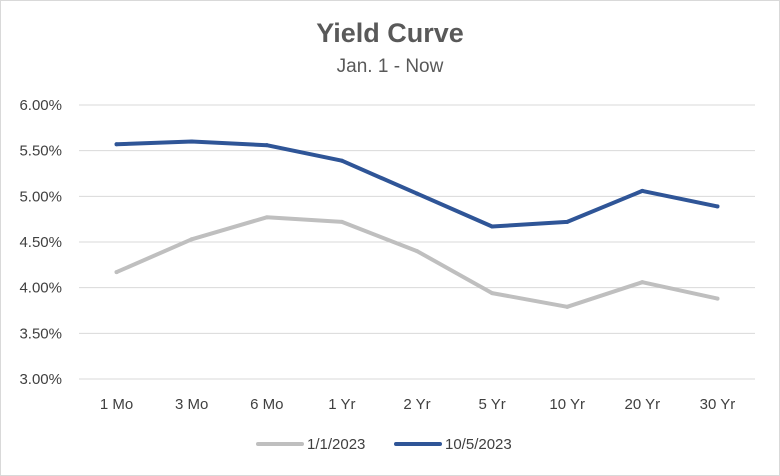 The width and height of the screenshot is (780, 476). Describe the element at coordinates (567, 404) in the screenshot. I see `x-tick-label: 10 Yr` at that location.